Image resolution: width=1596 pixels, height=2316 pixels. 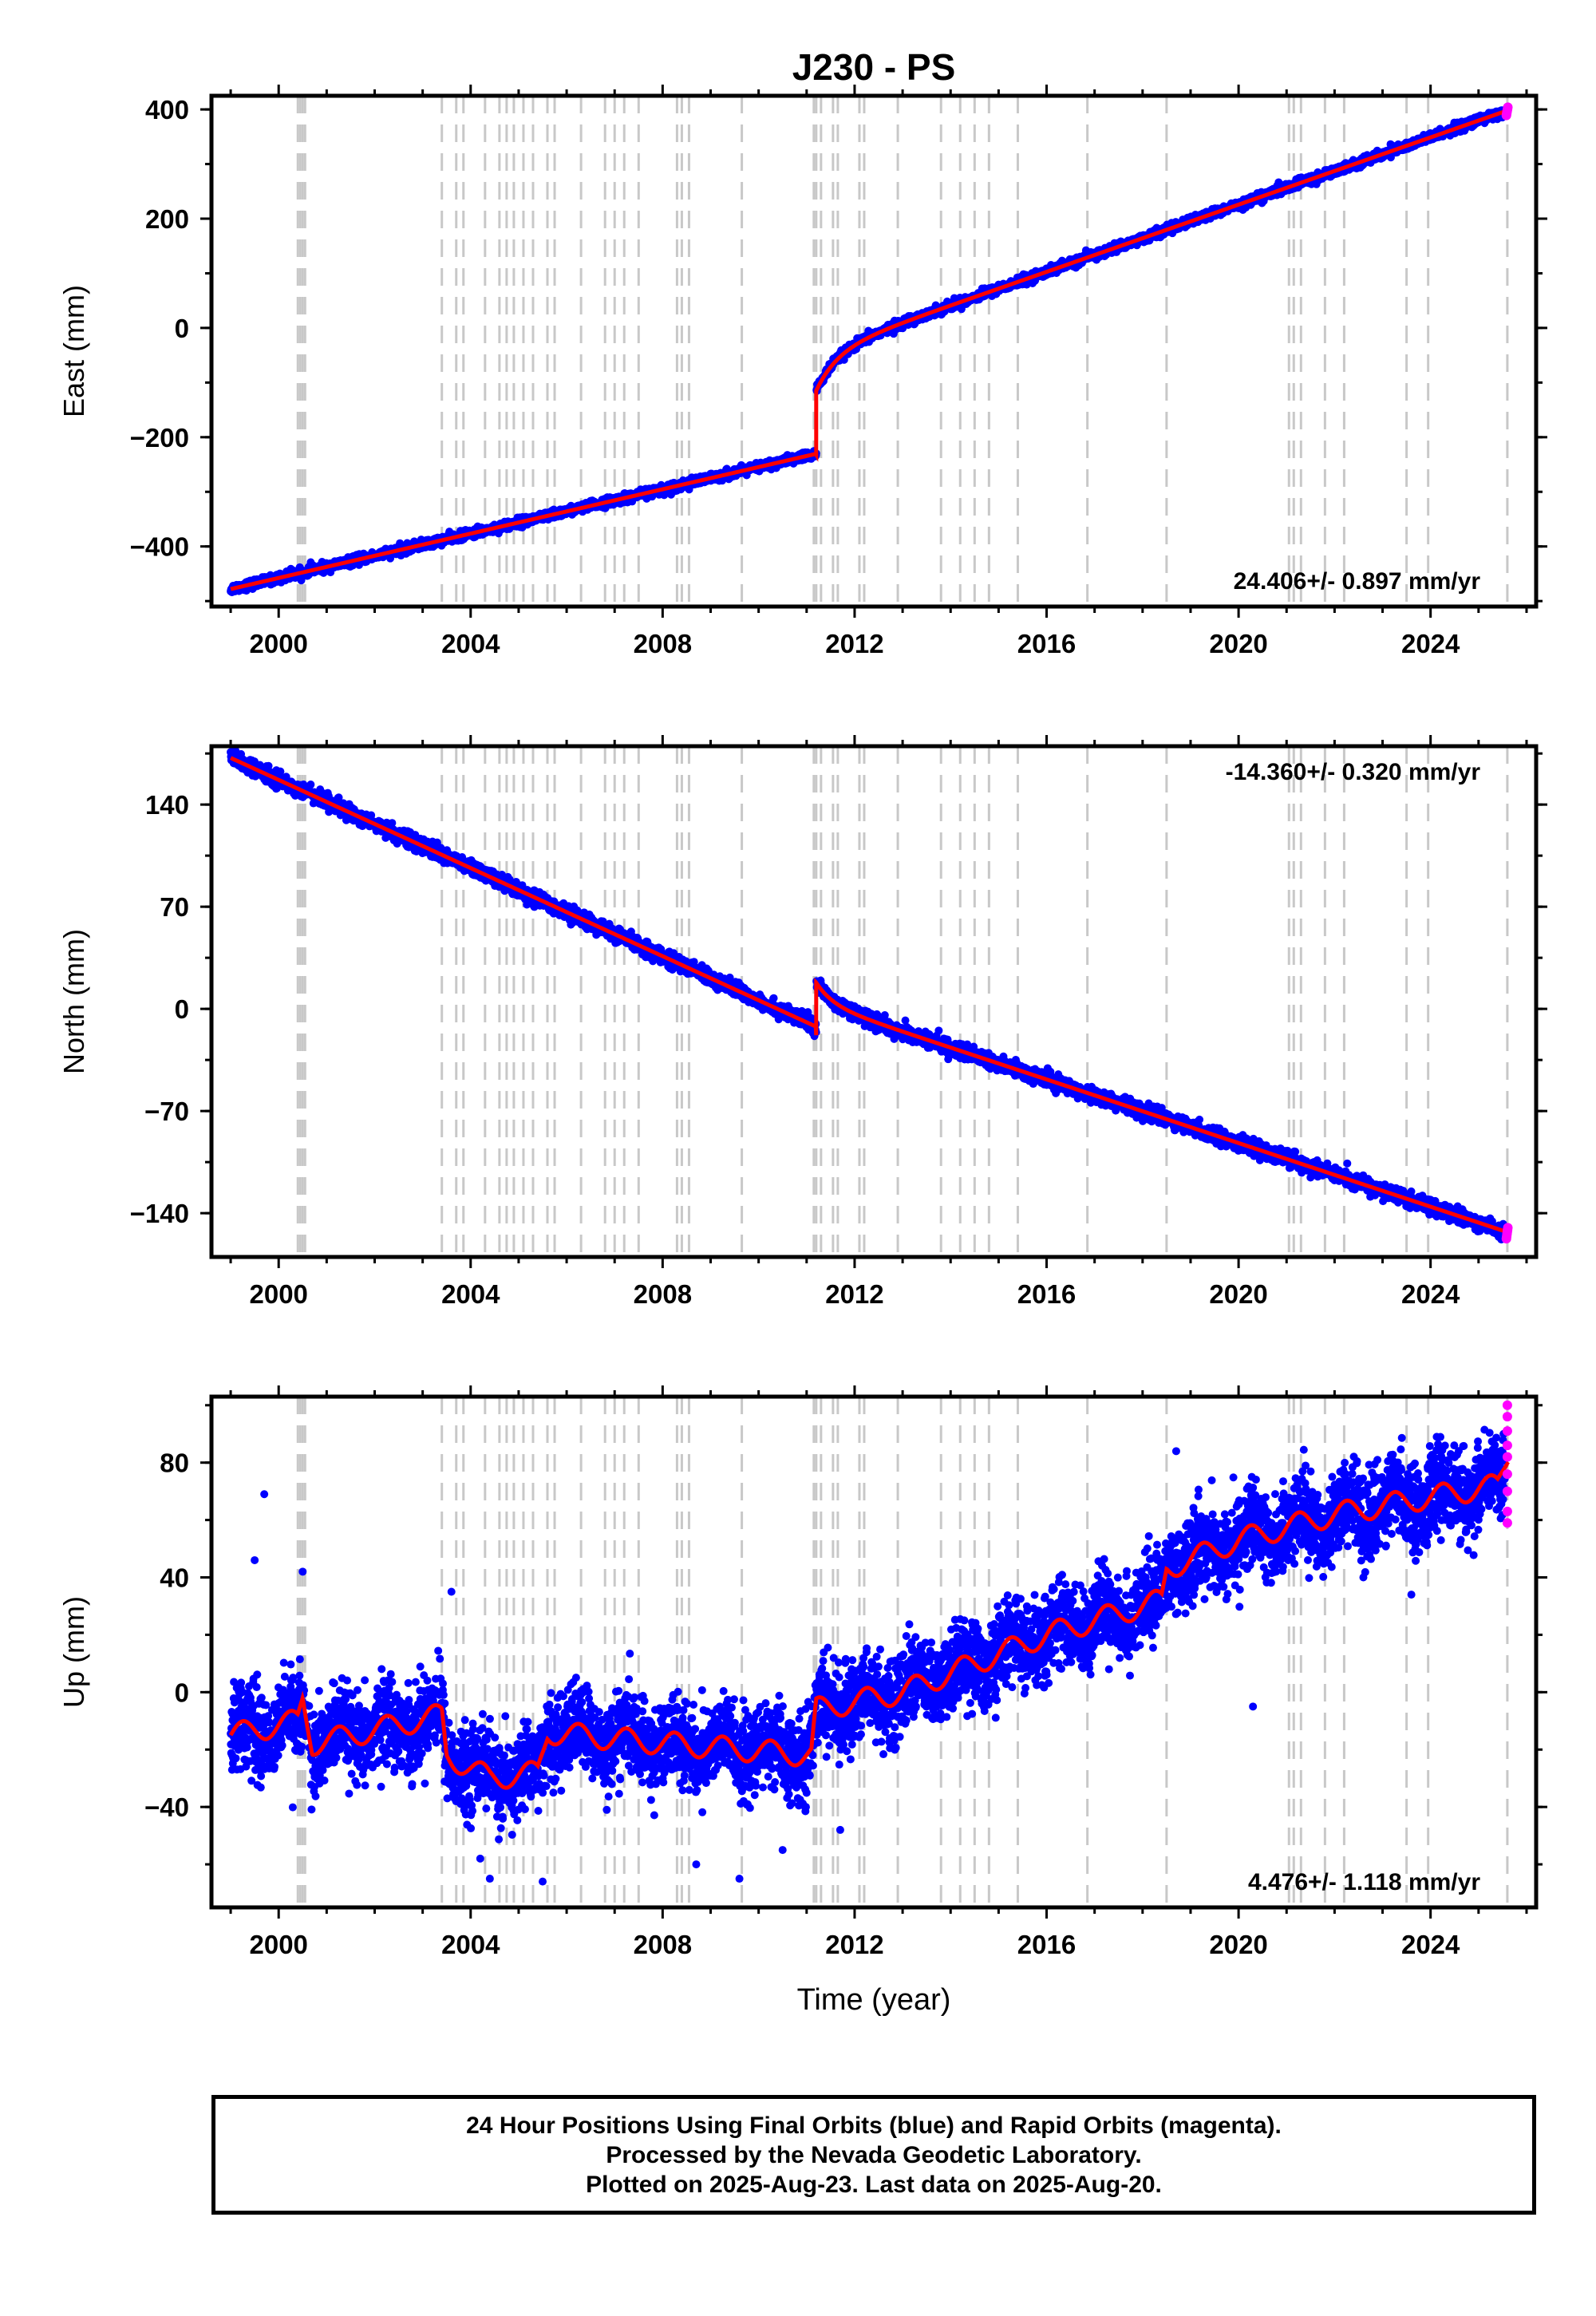 I want to click on x-tick-label: 2020, so click(x=1238, y=643).